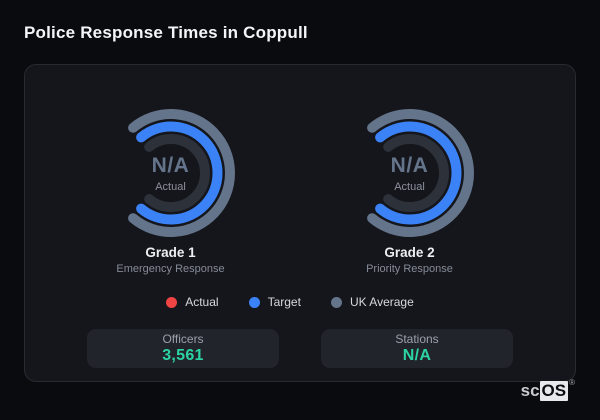 The height and width of the screenshot is (420, 600). I want to click on page-title: Police Response Times in Coppull, so click(166, 32).